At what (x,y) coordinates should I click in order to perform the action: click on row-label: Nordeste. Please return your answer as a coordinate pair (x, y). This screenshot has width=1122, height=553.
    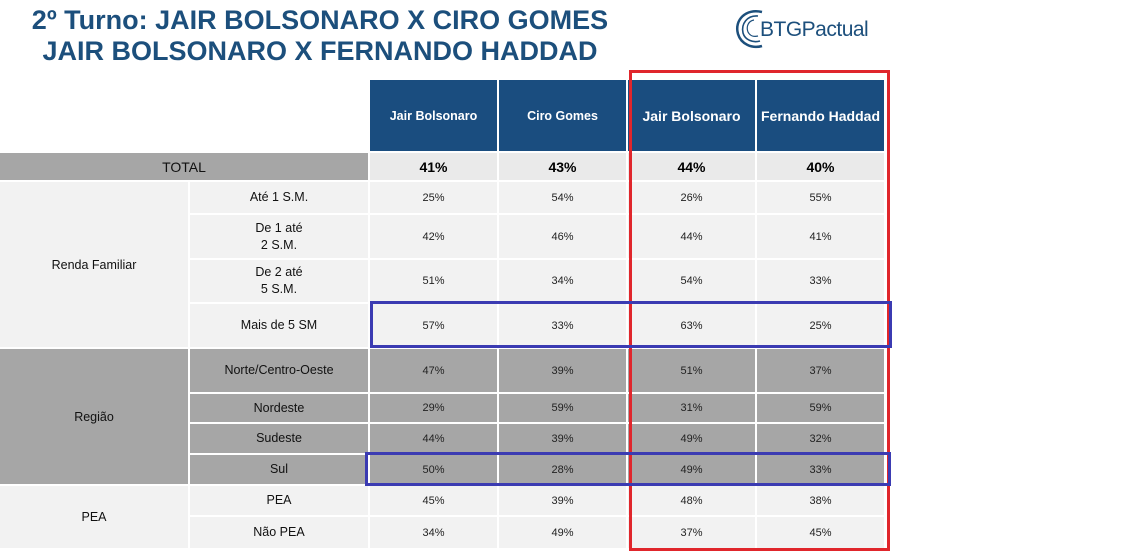
    Looking at the image, I should click on (279, 408).